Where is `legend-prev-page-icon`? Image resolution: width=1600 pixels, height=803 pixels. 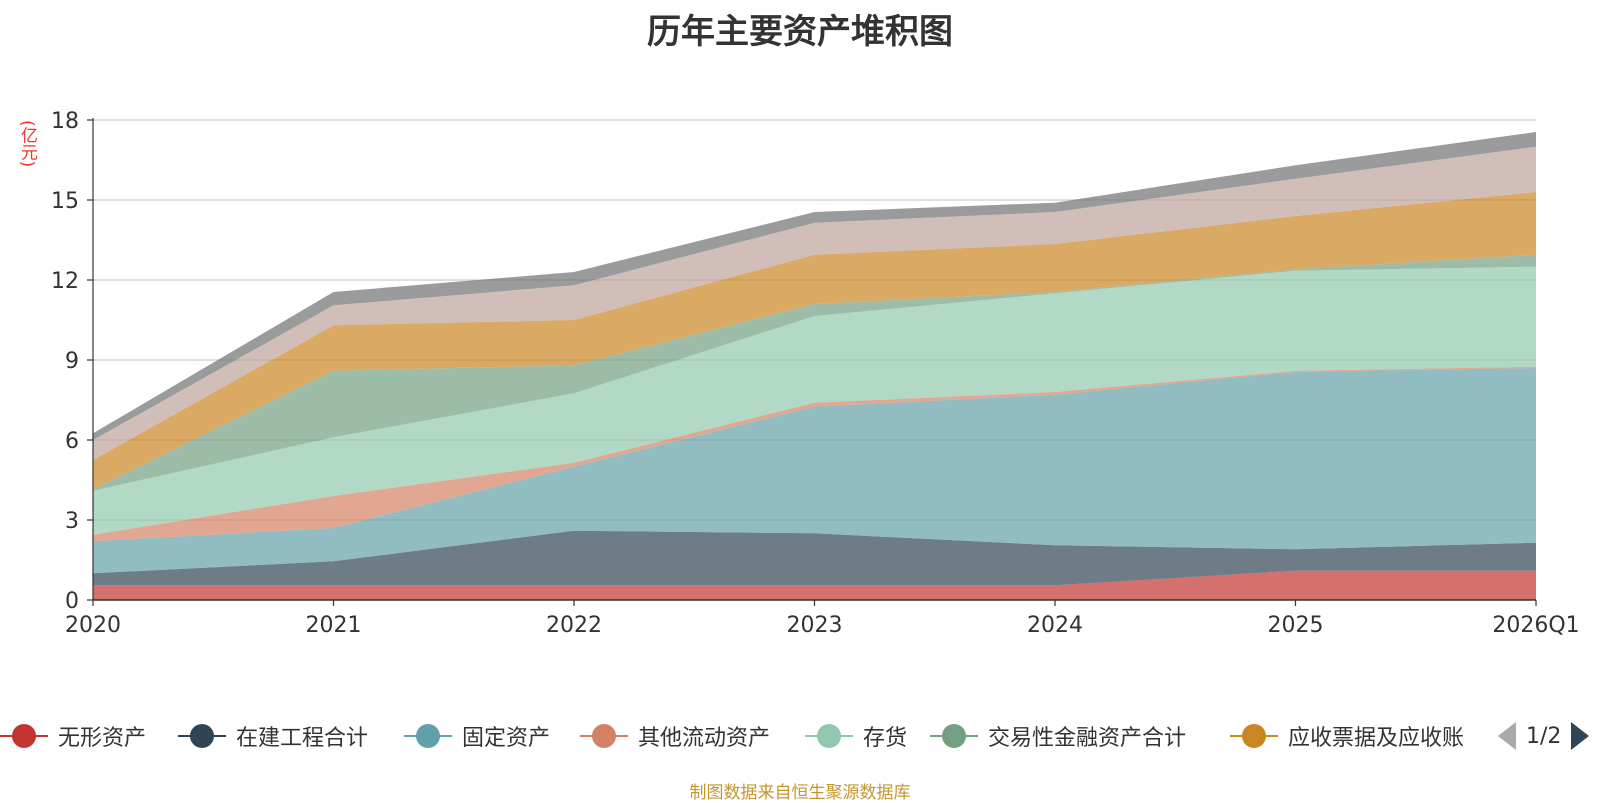
legend-prev-page-icon is located at coordinates (1507, 736).